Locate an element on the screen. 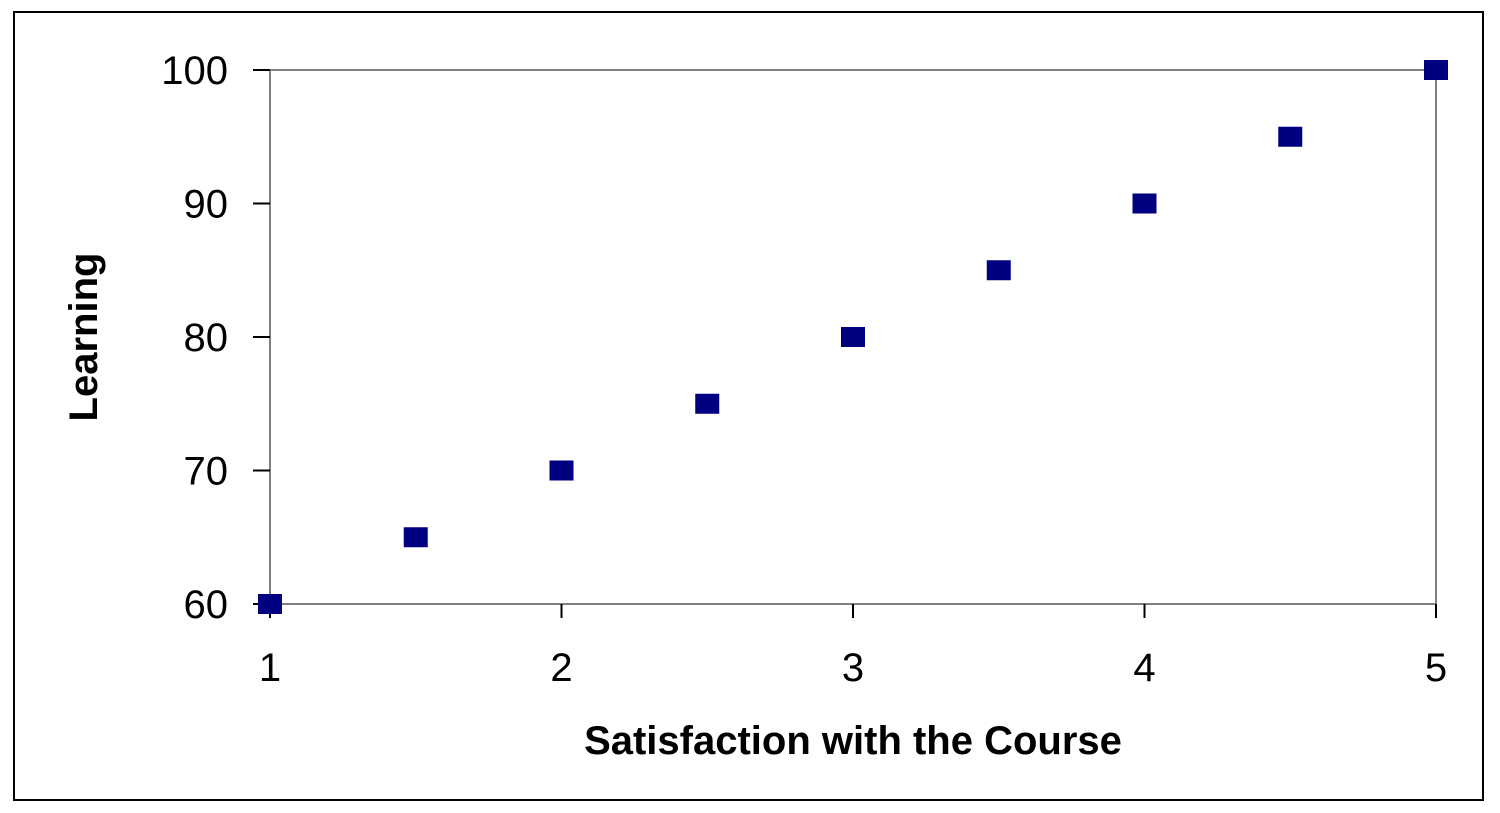 Image resolution: width=1500 pixels, height=813 pixels. y-tick-label: 80 is located at coordinates (206, 338).